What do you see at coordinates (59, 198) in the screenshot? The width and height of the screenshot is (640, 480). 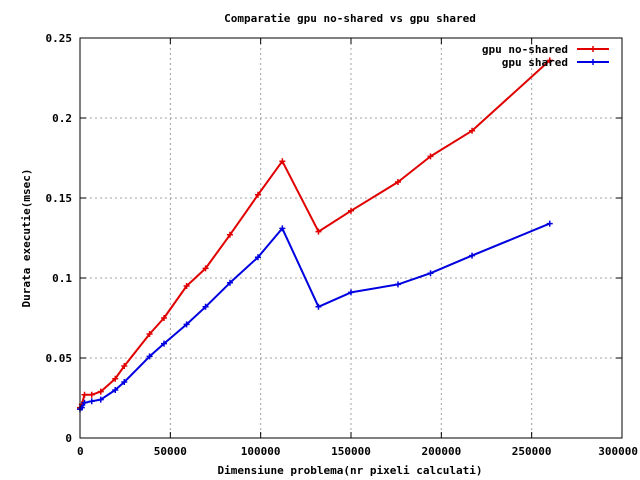 I see `y-tick-label: 0.15` at bounding box center [59, 198].